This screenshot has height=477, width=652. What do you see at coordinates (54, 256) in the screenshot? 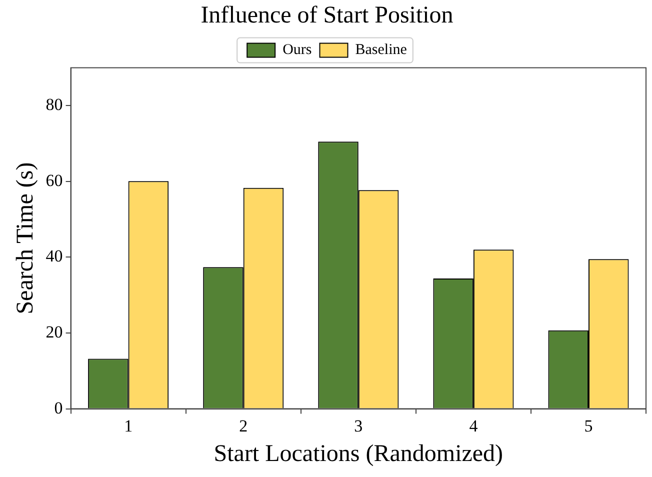
I see `y-tick-label: 40` at bounding box center [54, 256].